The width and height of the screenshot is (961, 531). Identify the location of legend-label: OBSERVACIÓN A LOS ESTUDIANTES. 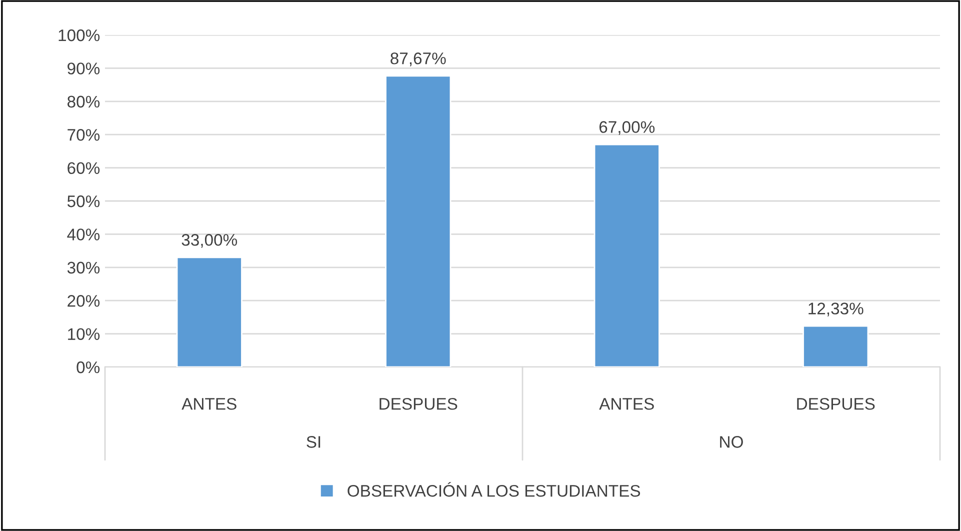
(494, 489).